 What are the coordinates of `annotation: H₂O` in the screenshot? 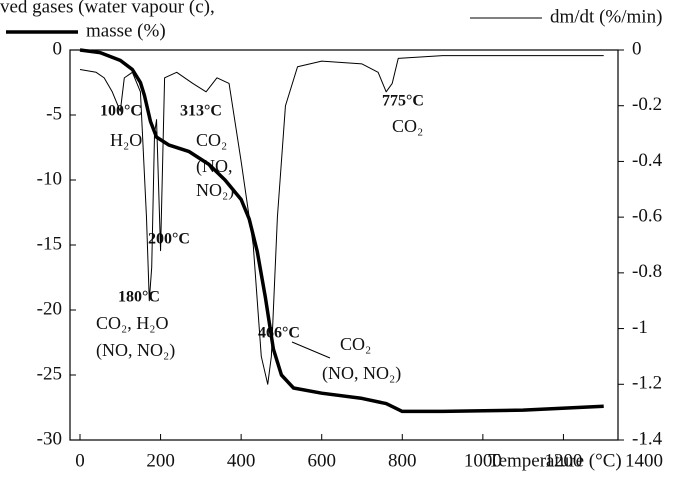 It's located at (126, 140).